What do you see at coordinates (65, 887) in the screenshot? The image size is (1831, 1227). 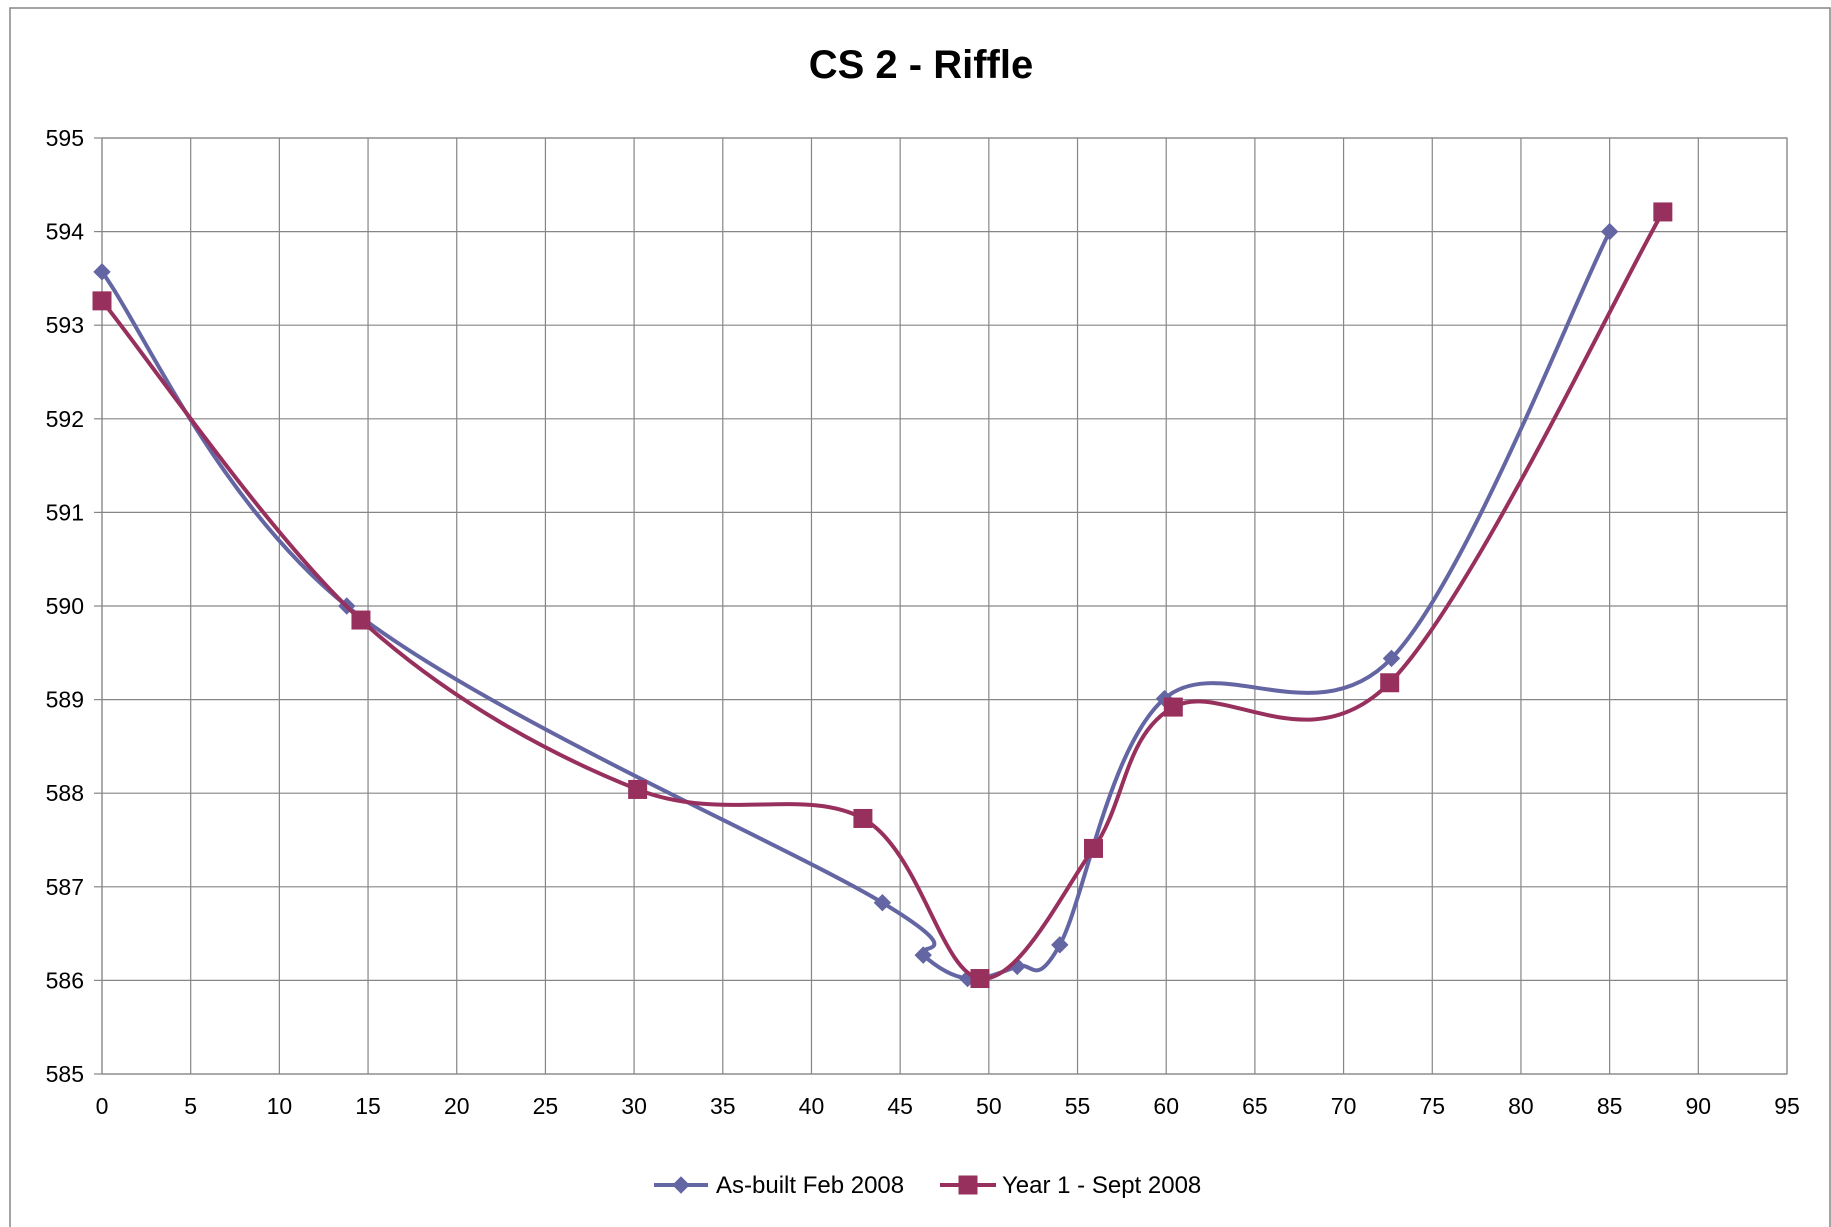 I see `y-tick-label: 587` at bounding box center [65, 887].